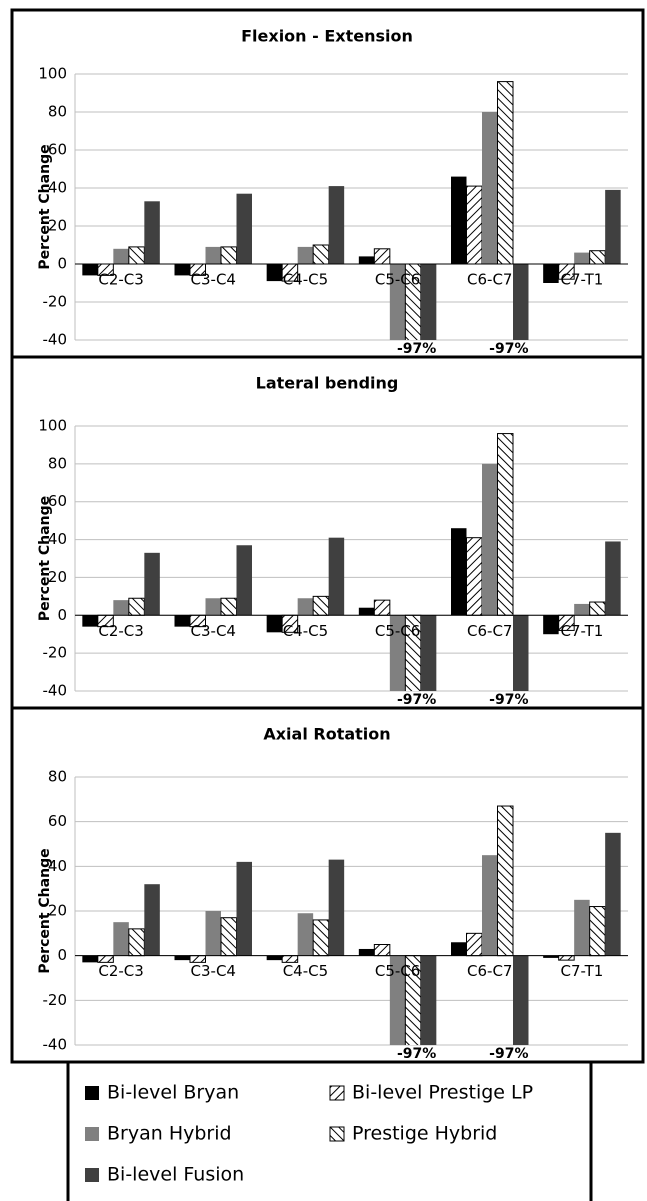 The image size is (647, 1201). I want to click on legend-label: Prestige Hybrid, so click(424, 1134).